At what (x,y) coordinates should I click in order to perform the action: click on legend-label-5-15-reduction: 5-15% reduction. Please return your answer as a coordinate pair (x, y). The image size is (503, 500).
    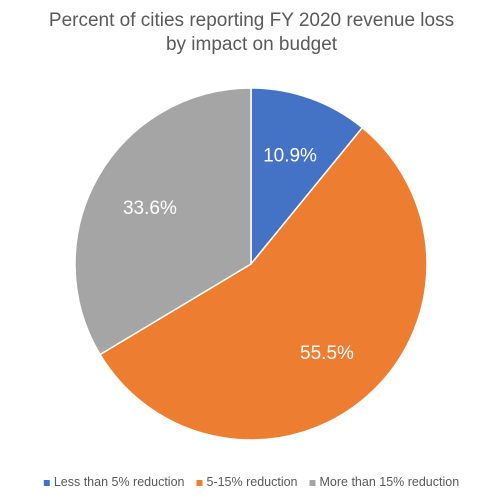
    Looking at the image, I should click on (251, 482).